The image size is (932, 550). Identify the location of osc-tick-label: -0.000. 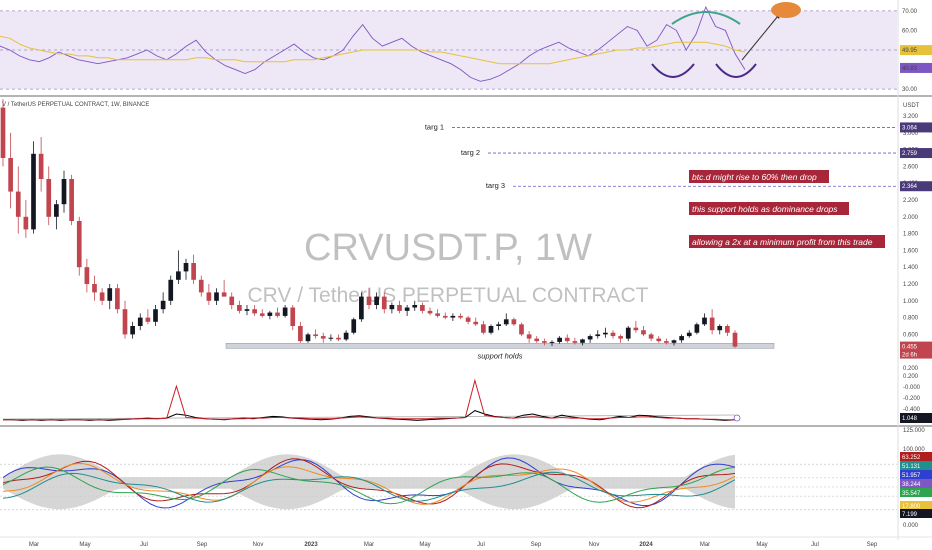
(912, 388).